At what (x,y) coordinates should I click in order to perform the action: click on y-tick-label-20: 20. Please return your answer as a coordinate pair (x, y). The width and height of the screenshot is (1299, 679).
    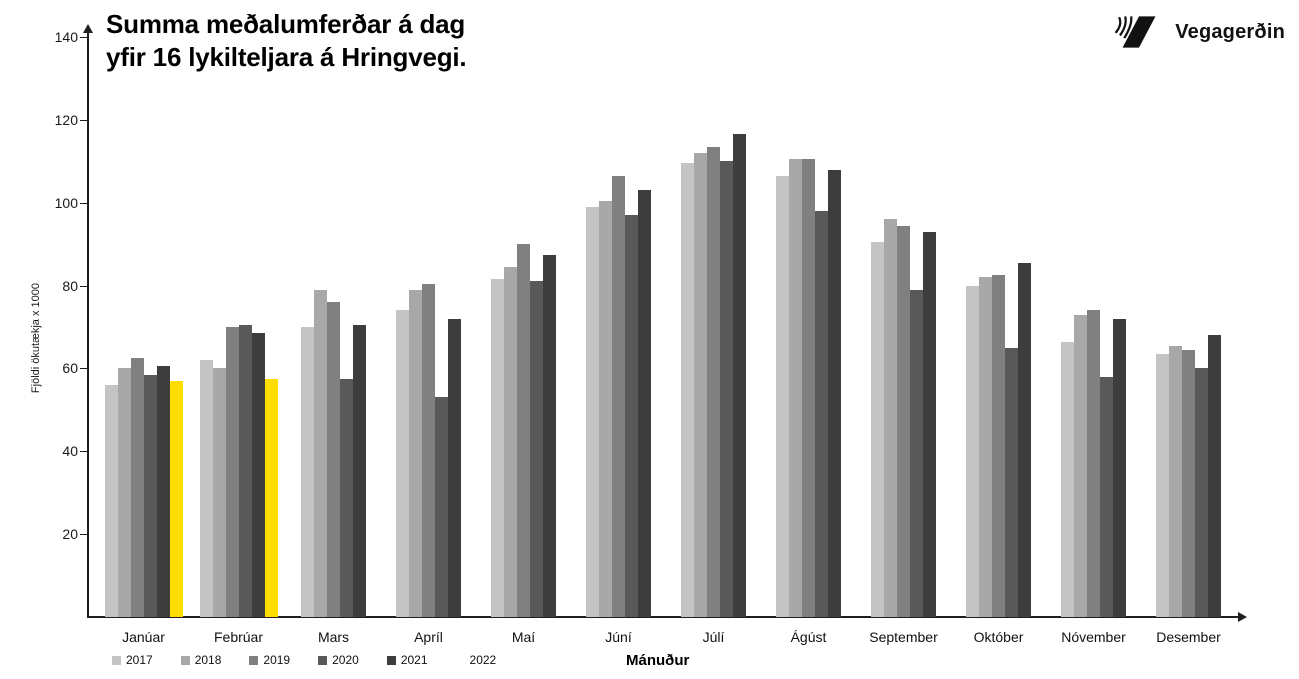
    Looking at the image, I should click on (70, 534).